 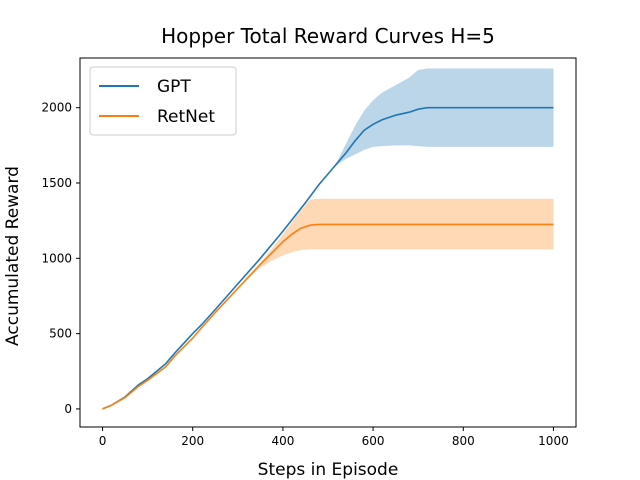 I want to click on legend-label-gpt: GPT, so click(x=174, y=87).